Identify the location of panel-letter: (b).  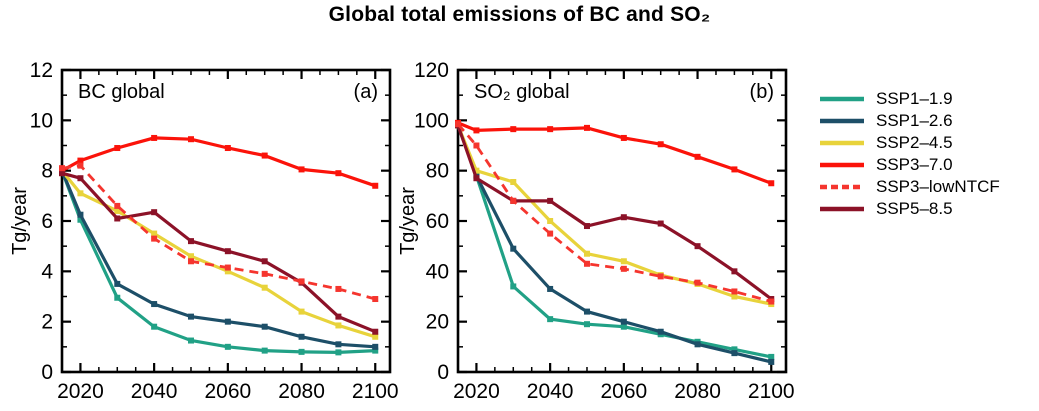
(762, 92).